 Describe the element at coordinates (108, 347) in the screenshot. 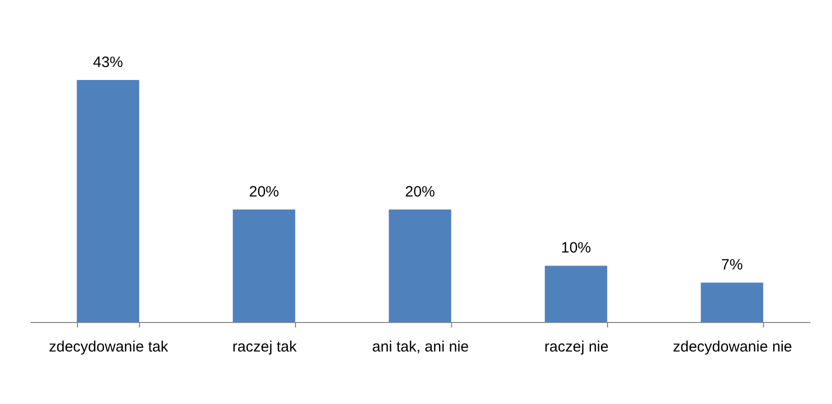

I see `x-tick-label: zdecydowanie tak` at that location.